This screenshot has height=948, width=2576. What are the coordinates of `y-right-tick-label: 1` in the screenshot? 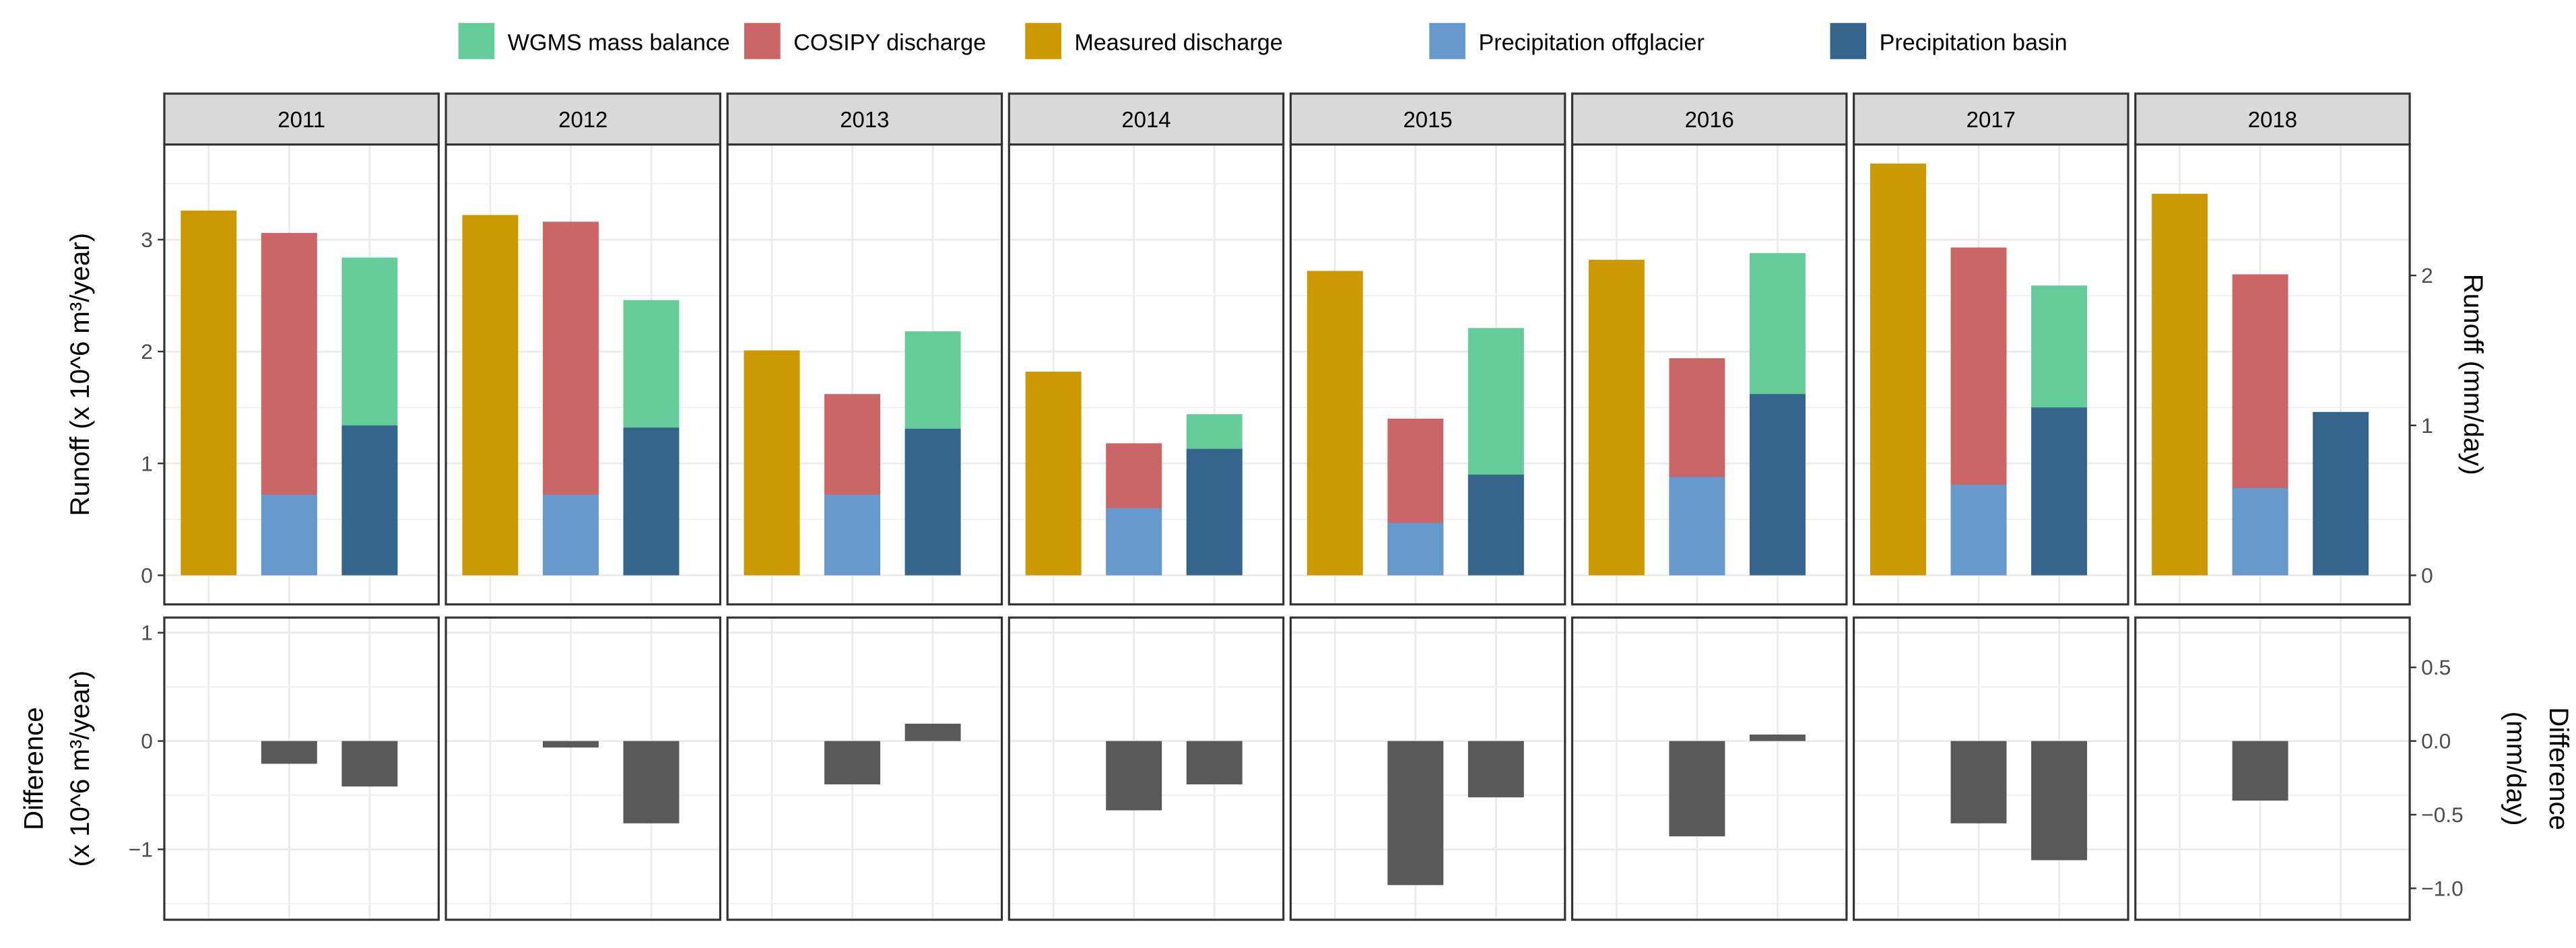 It's located at (2427, 426).